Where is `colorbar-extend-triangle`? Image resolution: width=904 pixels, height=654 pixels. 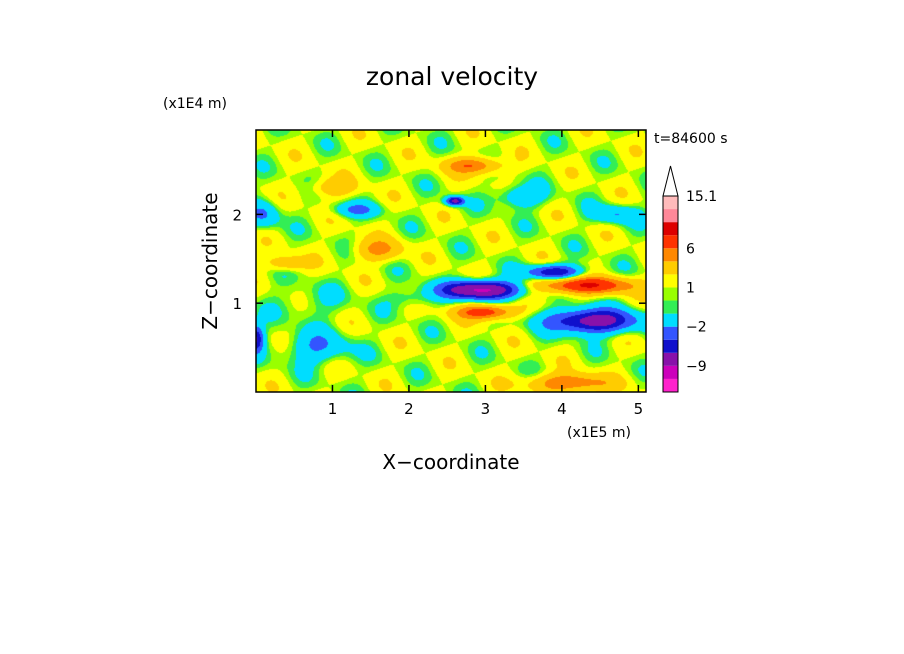 colorbar-extend-triangle is located at coordinates (670, 181).